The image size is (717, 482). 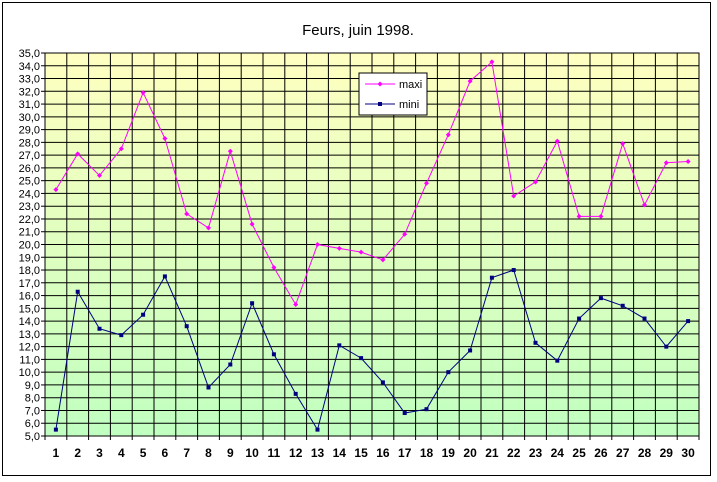 What do you see at coordinates (208, 453) in the screenshot?
I see `x-tick-label: 8` at bounding box center [208, 453].